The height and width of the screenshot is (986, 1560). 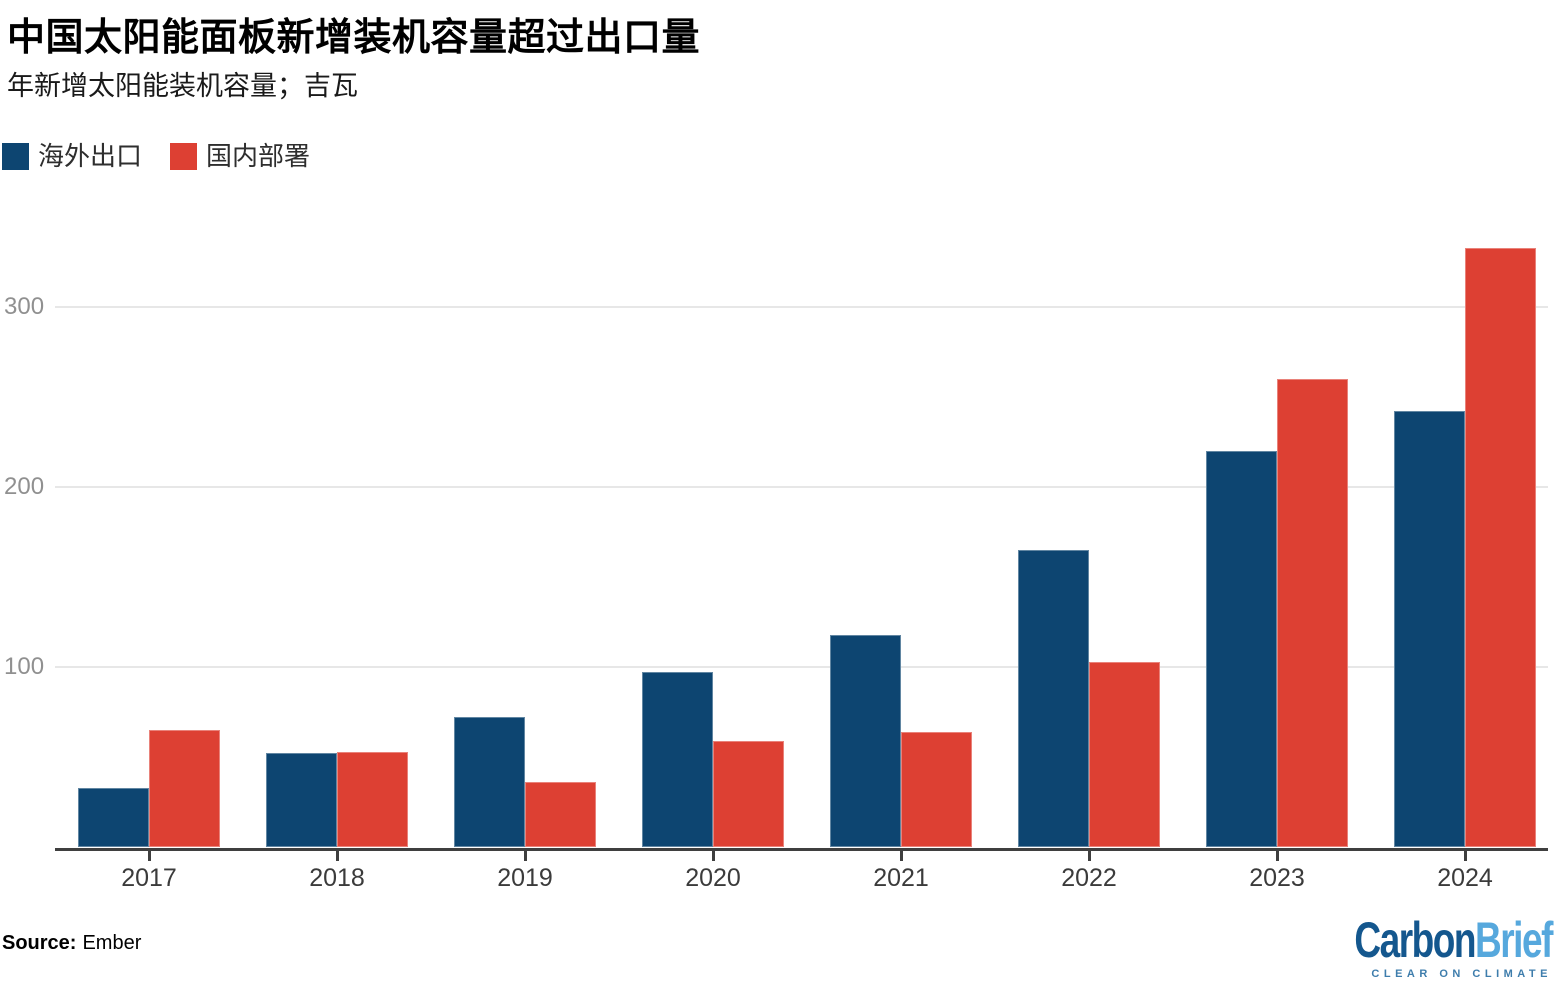 I want to click on x-axis-label-2022: 2022, so click(x=1089, y=878).